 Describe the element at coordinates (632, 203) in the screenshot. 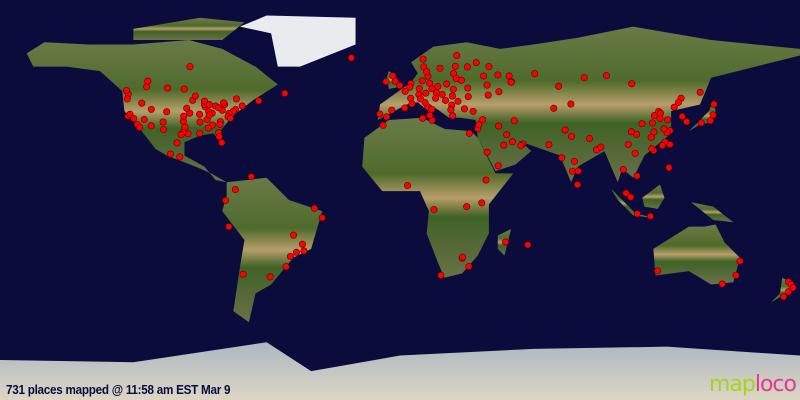

I see `sumatra-java` at that location.